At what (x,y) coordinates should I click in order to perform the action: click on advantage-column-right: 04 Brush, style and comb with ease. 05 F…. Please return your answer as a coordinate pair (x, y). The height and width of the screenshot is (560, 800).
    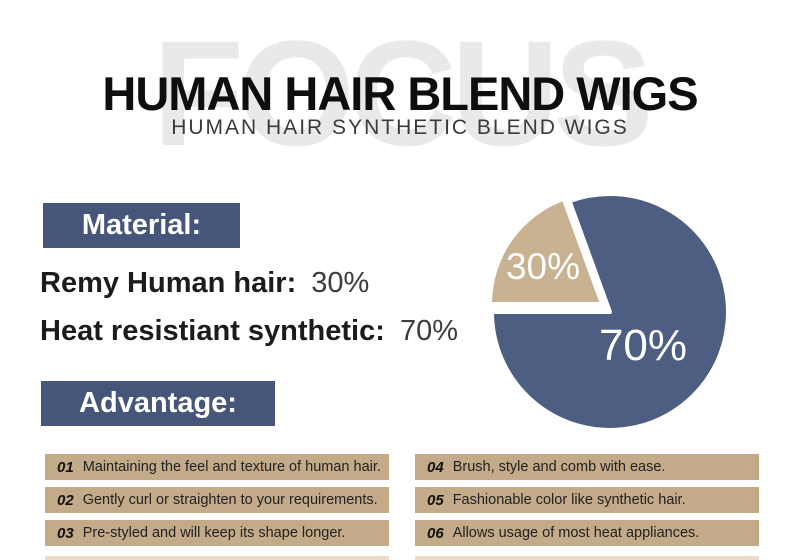
    Looking at the image, I should click on (587, 503).